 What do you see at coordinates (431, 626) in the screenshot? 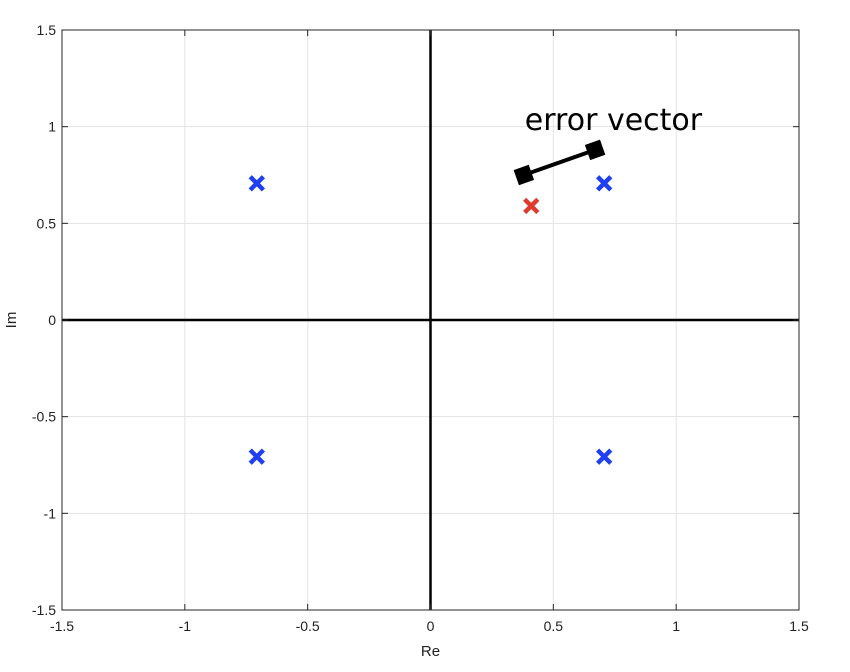
I see `x-tick-label: 0` at bounding box center [431, 626].